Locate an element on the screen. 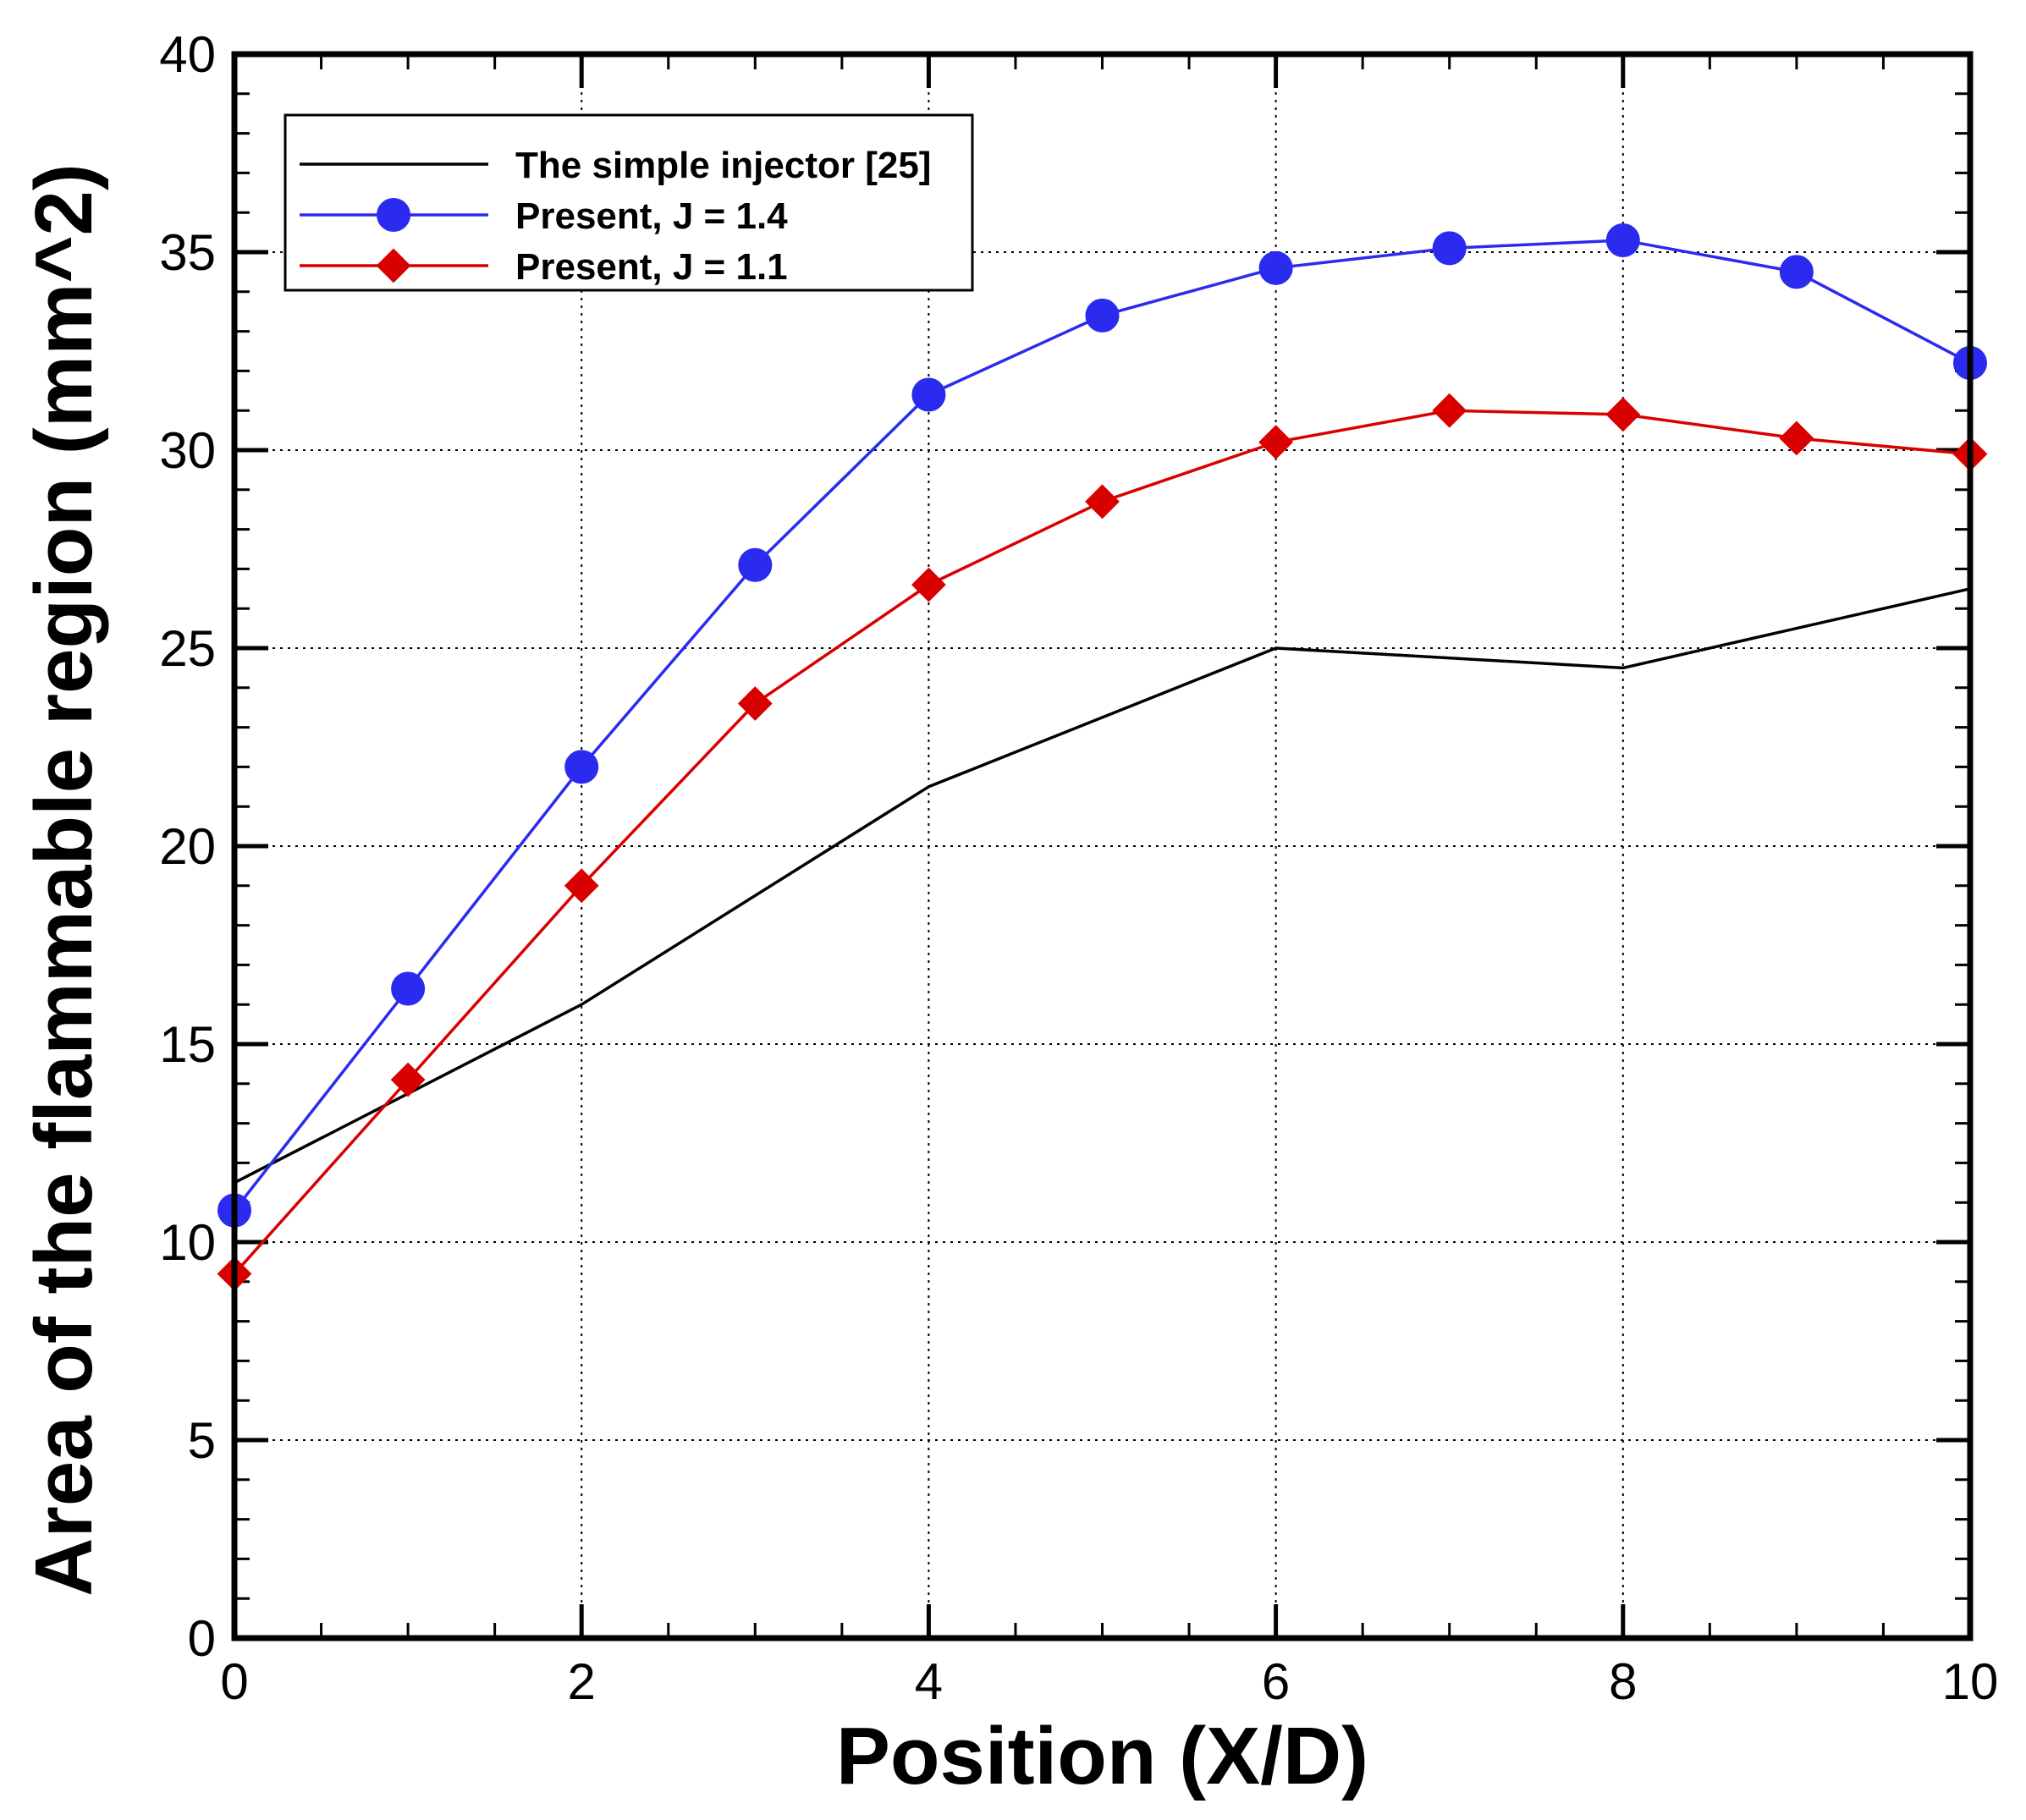  y-axis-title: Area of the flammable region (mm^2) is located at coordinates (64, 880).